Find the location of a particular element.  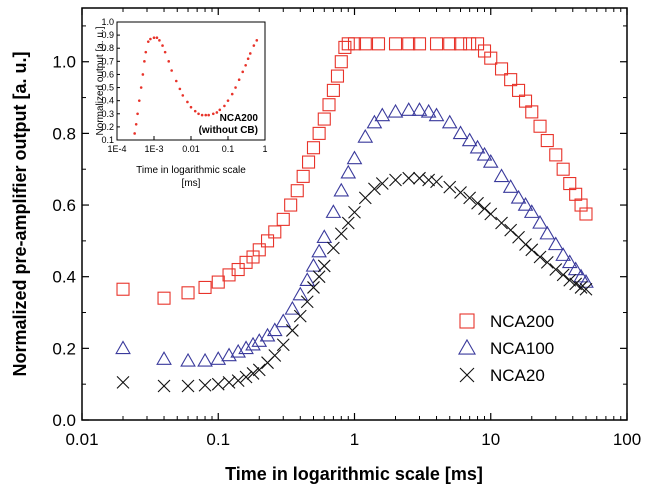

legend-marker-nca100 is located at coordinates (467, 346).